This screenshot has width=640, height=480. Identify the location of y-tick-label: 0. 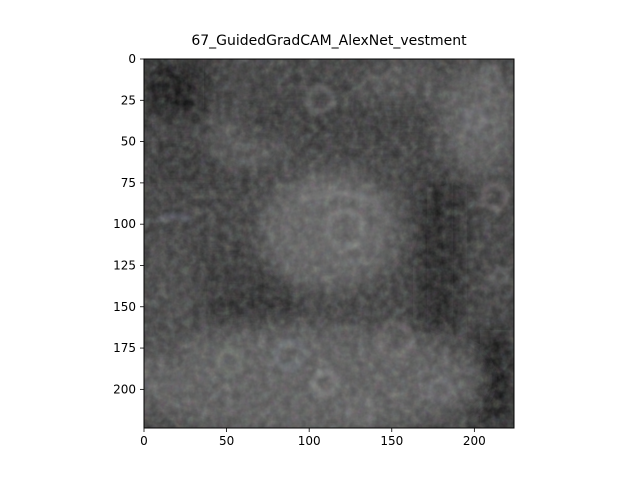
(132, 59).